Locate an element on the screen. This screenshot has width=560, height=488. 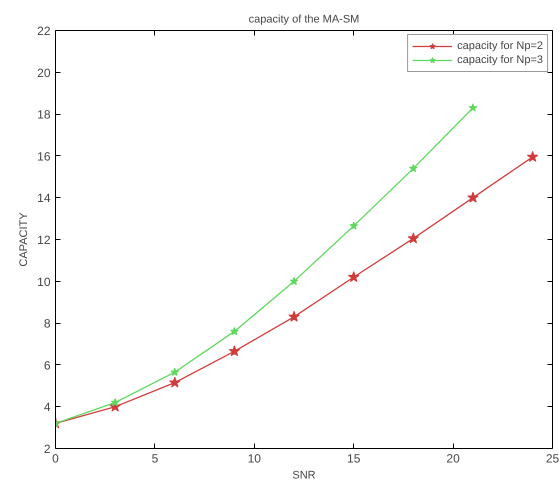
y-tick-label: 2 is located at coordinates (47, 449).